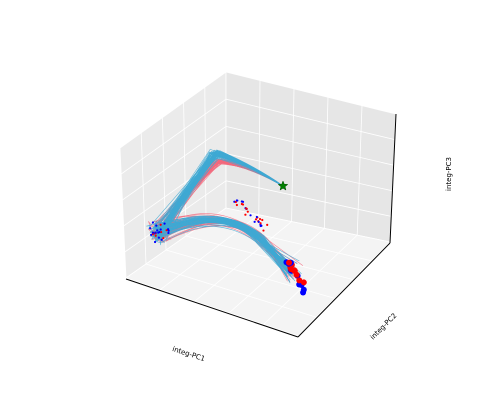 This screenshot has width=500, height=404. I want to click on x-axis-label: integ-PC1, so click(188, 354).